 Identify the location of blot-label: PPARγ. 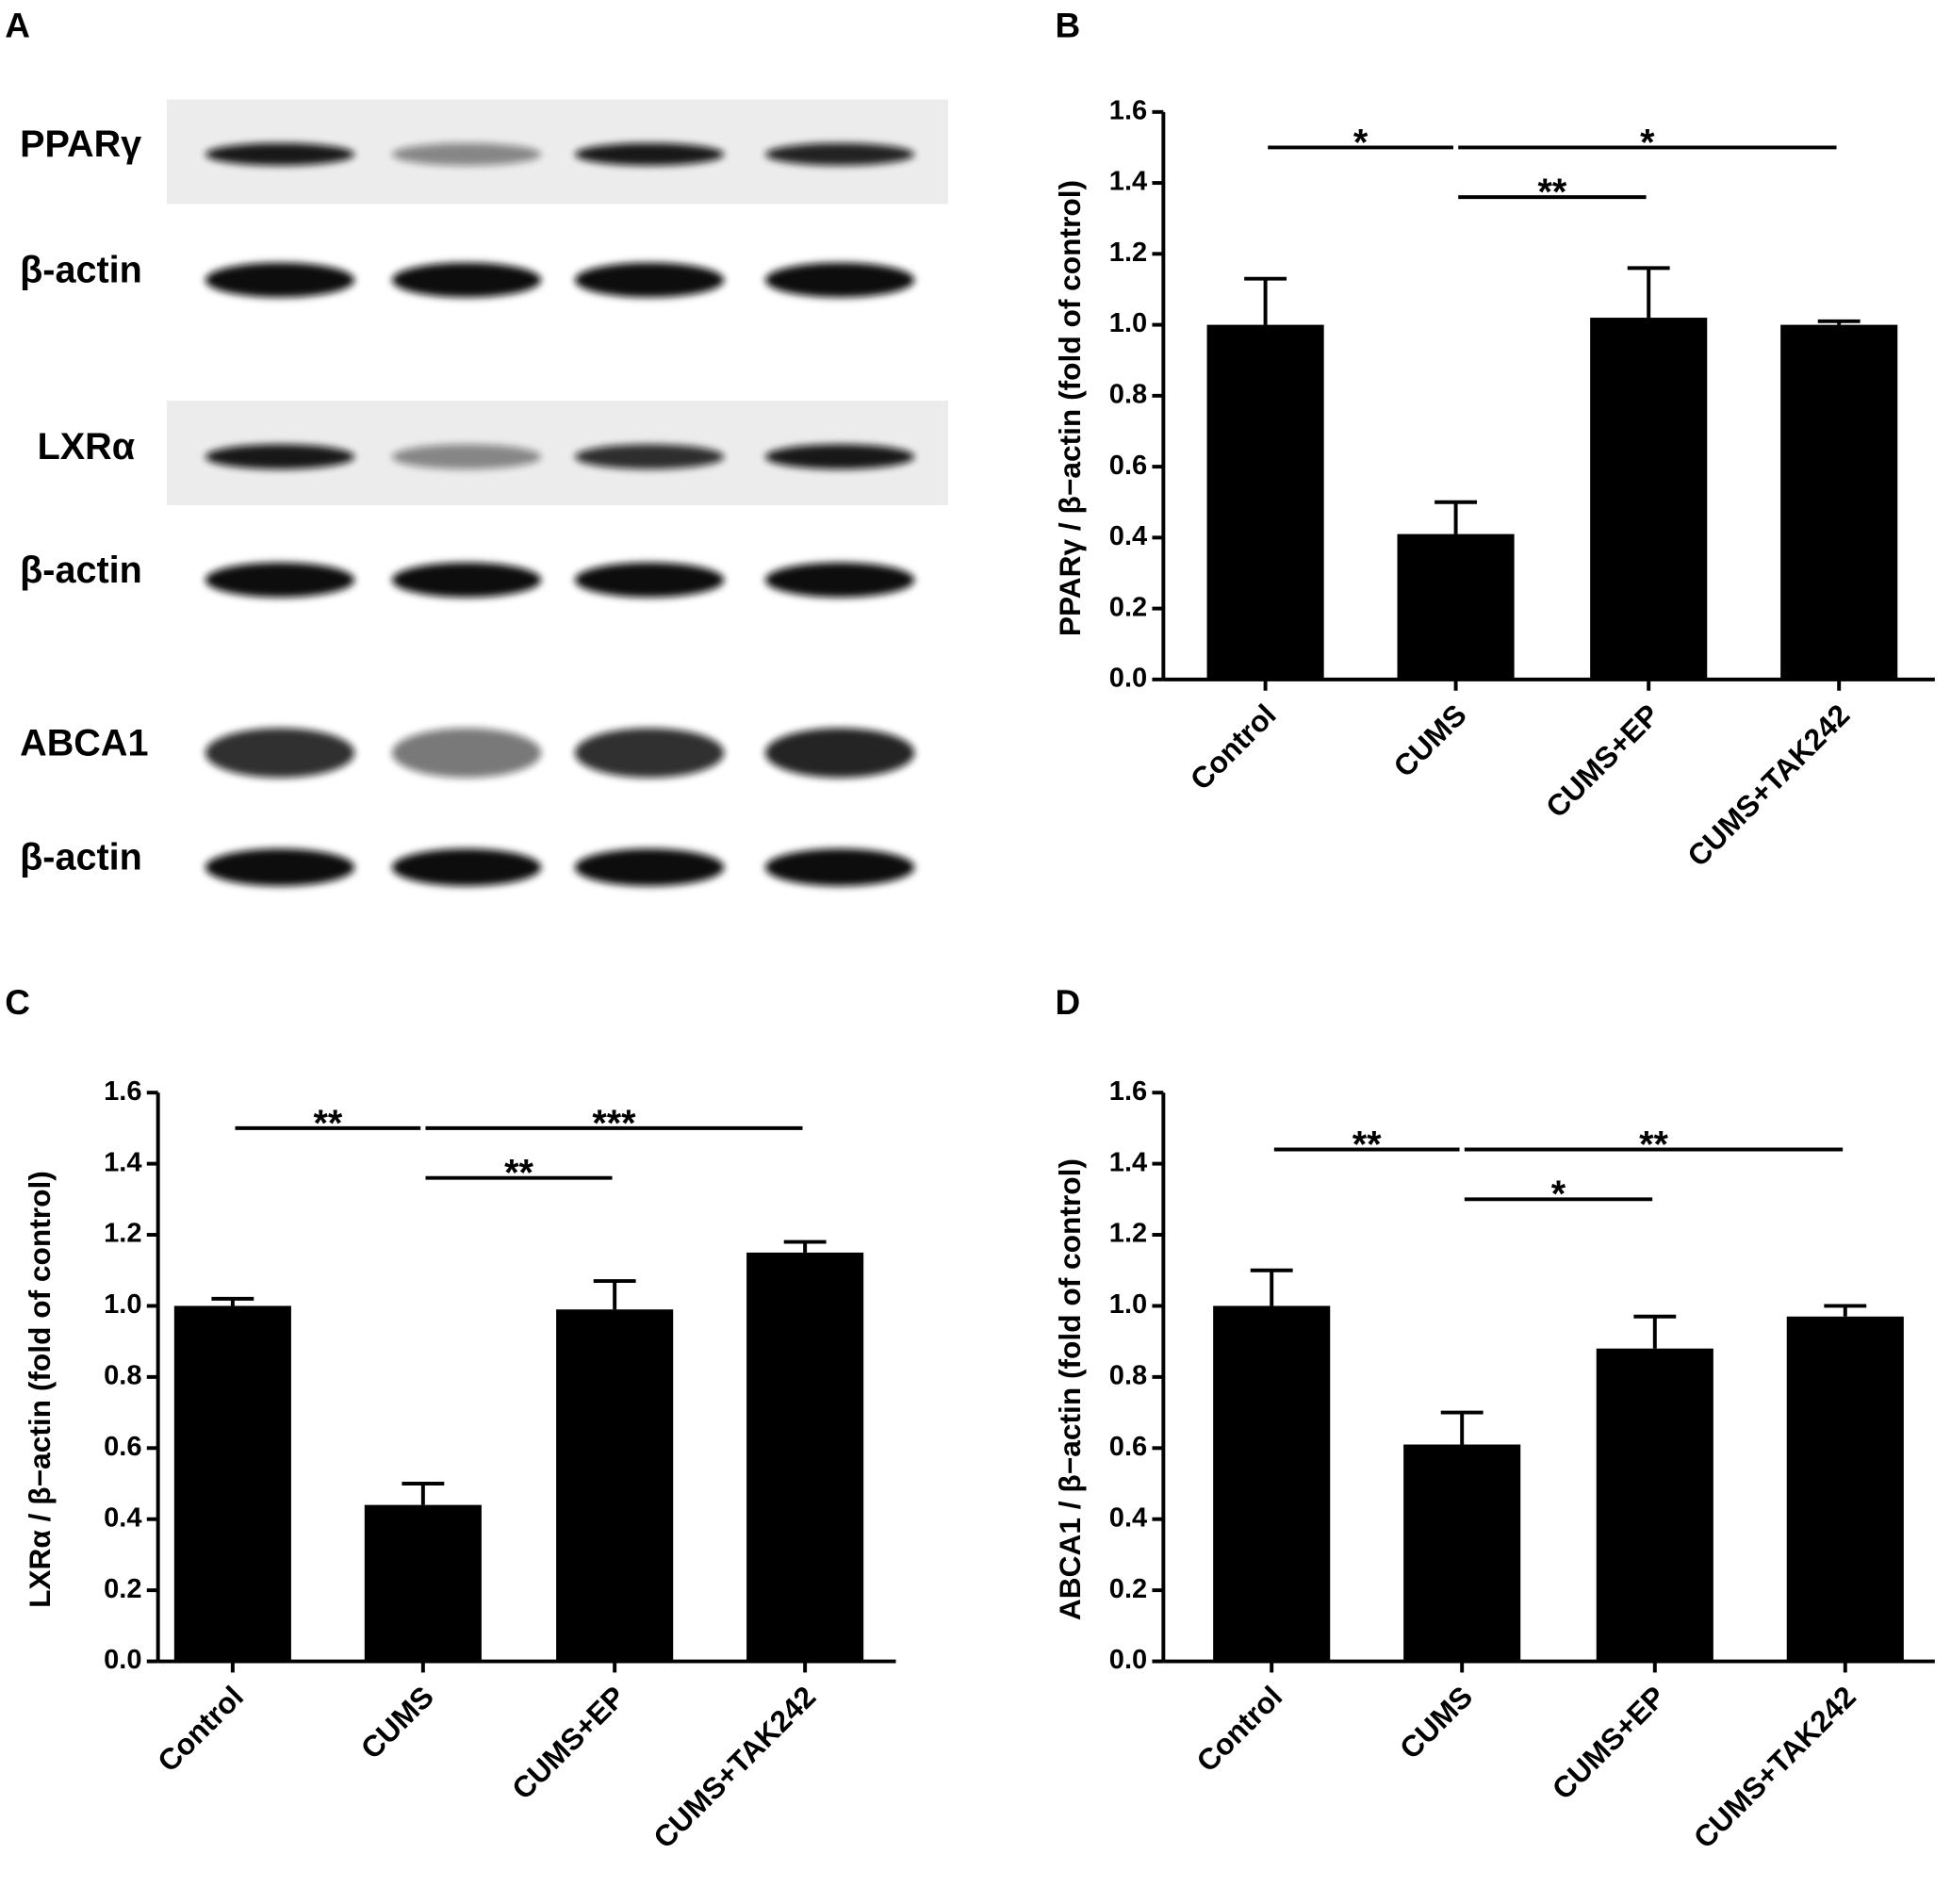
(80, 144).